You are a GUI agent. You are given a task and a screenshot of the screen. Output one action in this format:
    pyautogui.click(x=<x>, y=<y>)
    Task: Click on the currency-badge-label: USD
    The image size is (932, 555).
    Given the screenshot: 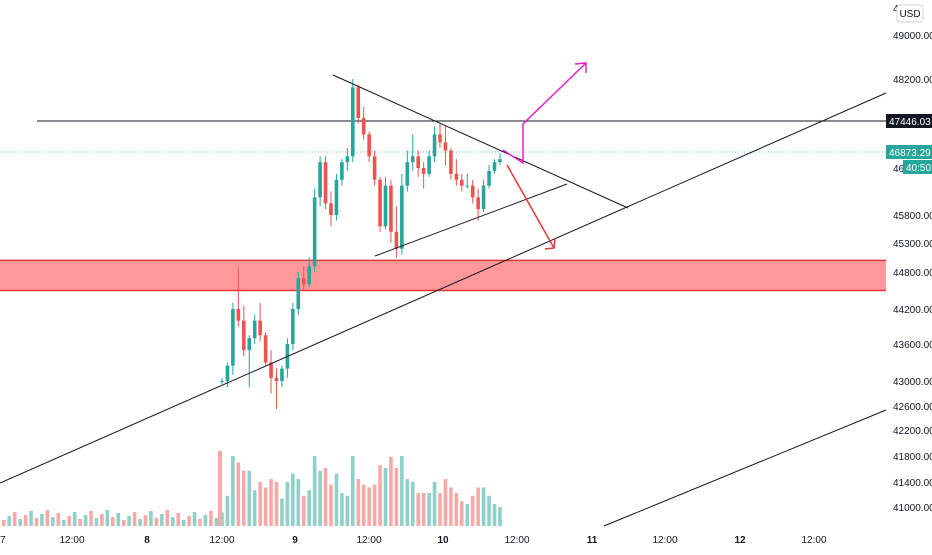 What is the action you would take?
    pyautogui.click(x=909, y=14)
    